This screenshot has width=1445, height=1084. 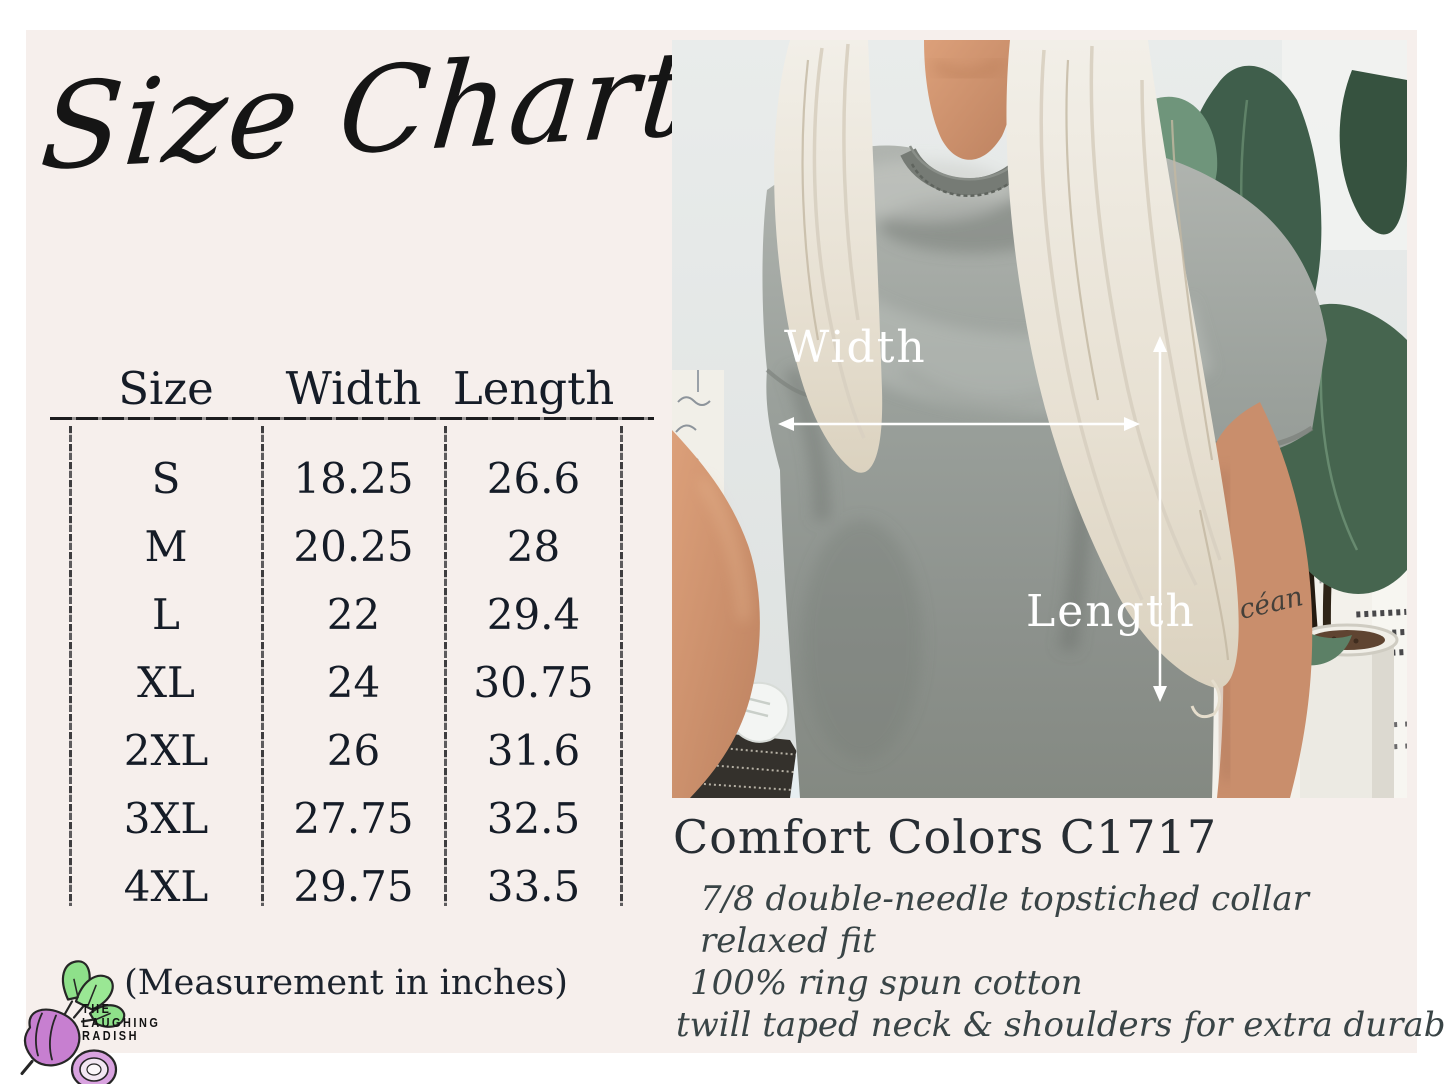 What do you see at coordinates (533, 886) in the screenshot?
I see `cell-length: 33.5` at bounding box center [533, 886].